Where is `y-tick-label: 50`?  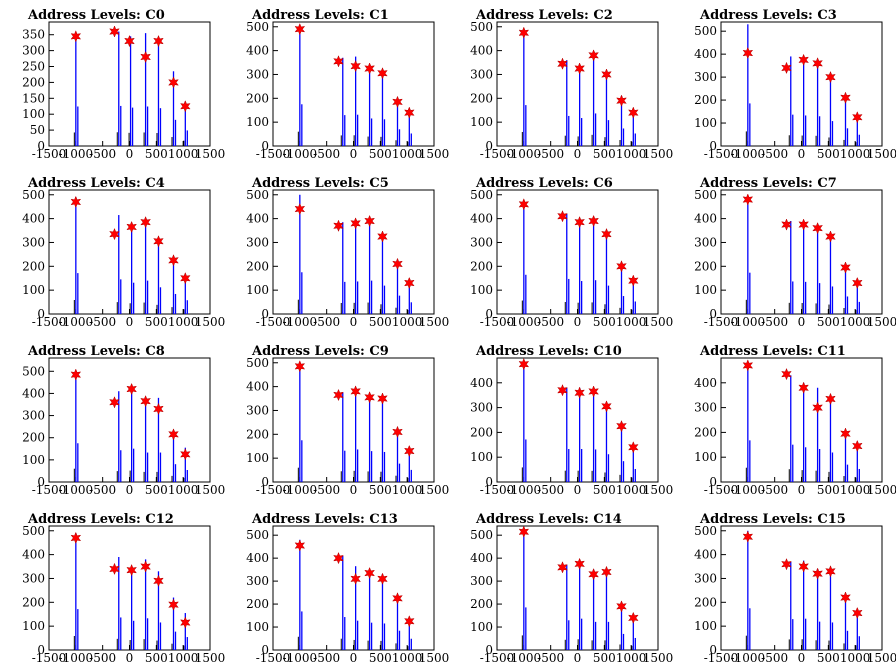
y-tick-label: 50 is located at coordinates (37, 130).